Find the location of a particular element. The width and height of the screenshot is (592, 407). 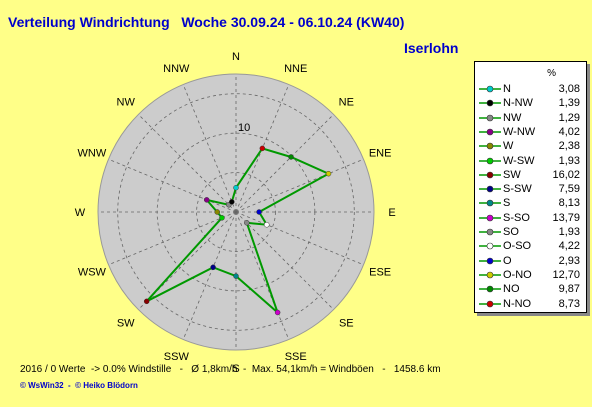

legend-item: W-NW 4,02 is located at coordinates (530, 132).